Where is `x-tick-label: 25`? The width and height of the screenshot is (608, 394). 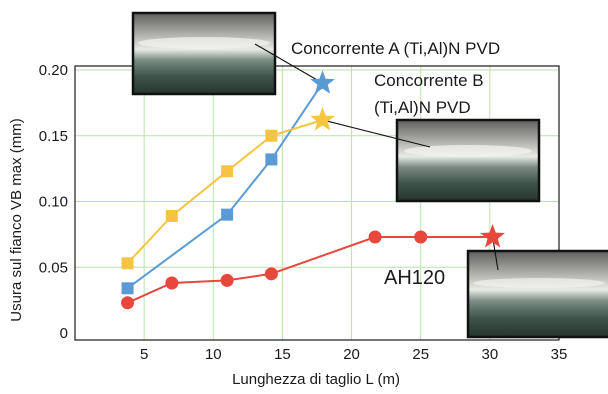 x-tick-label: 25 is located at coordinates (420, 354).